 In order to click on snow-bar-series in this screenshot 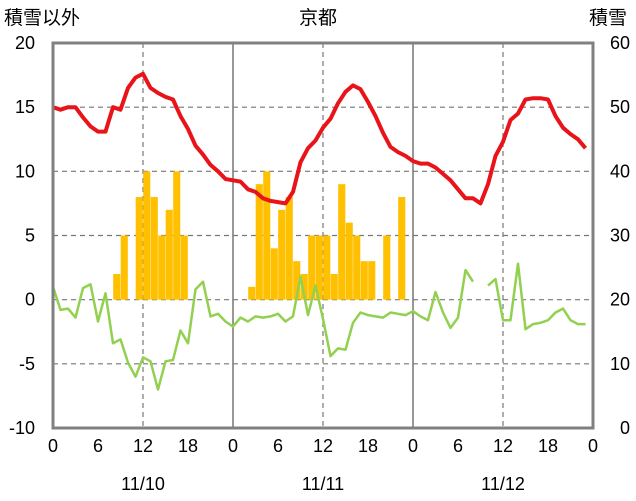, I will do `click(259, 235)`.